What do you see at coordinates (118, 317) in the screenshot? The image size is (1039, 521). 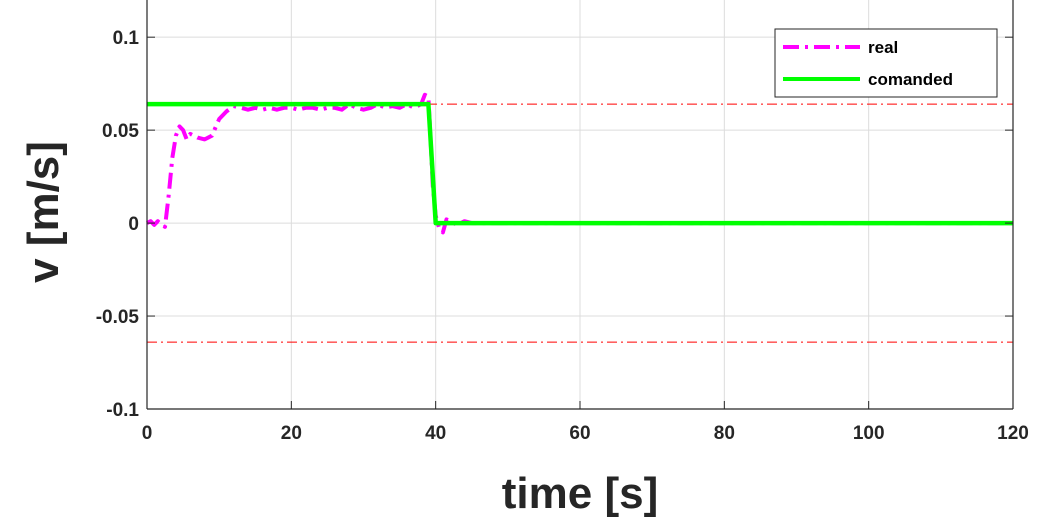 I see `y-tick-label-1: -0.05` at bounding box center [118, 317].